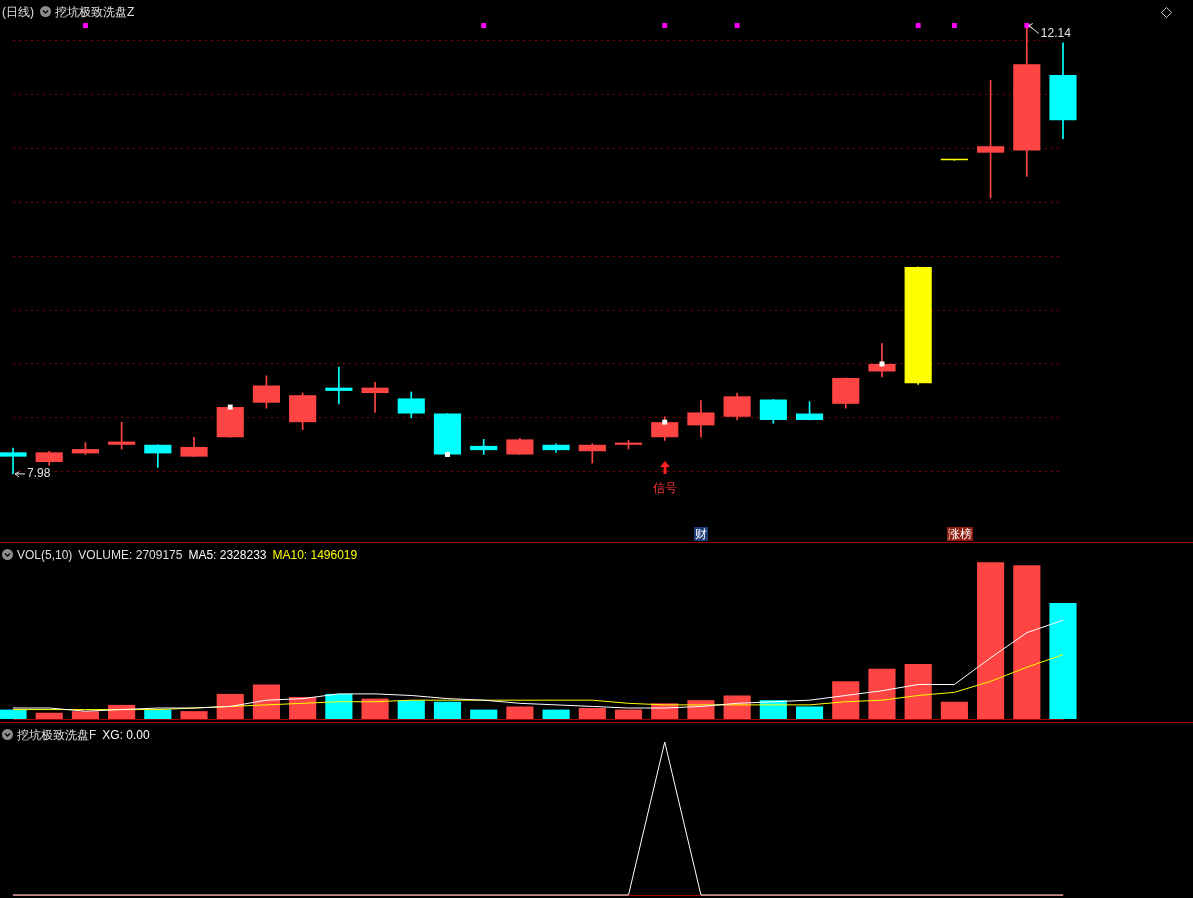 The width and height of the screenshot is (1193, 898). Describe the element at coordinates (95, 12) in the screenshot. I see `chart-subtitle: 挖坑极致洗盘Z` at that location.